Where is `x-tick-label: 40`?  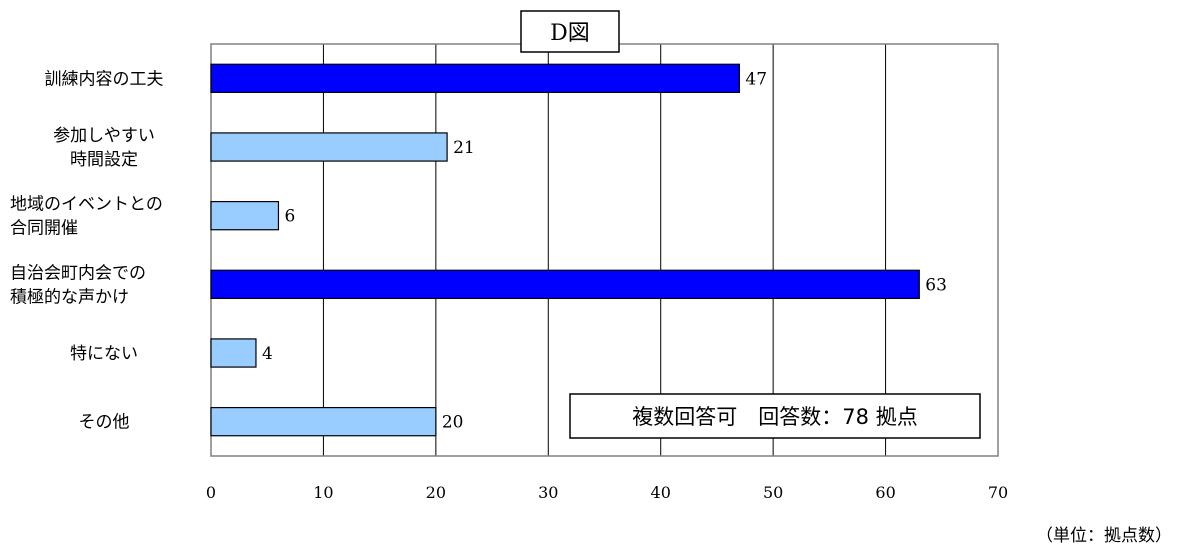 x-tick-label: 40 is located at coordinates (661, 492).